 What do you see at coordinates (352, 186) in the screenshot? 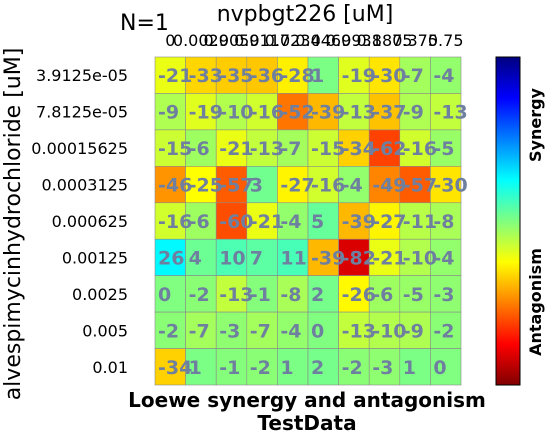
I see `cell-value-label: -4` at bounding box center [352, 186].